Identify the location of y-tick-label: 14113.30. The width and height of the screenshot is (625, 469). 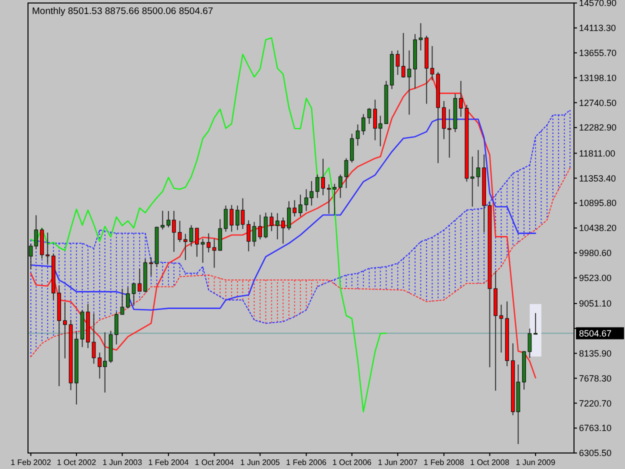
(597, 28).